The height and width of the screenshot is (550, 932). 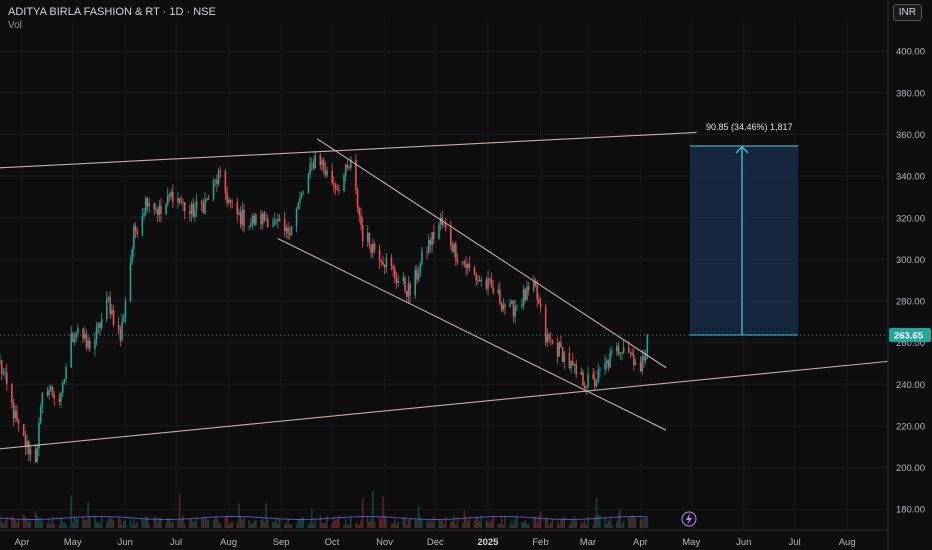 I want to click on trendline, so click(x=348, y=150).